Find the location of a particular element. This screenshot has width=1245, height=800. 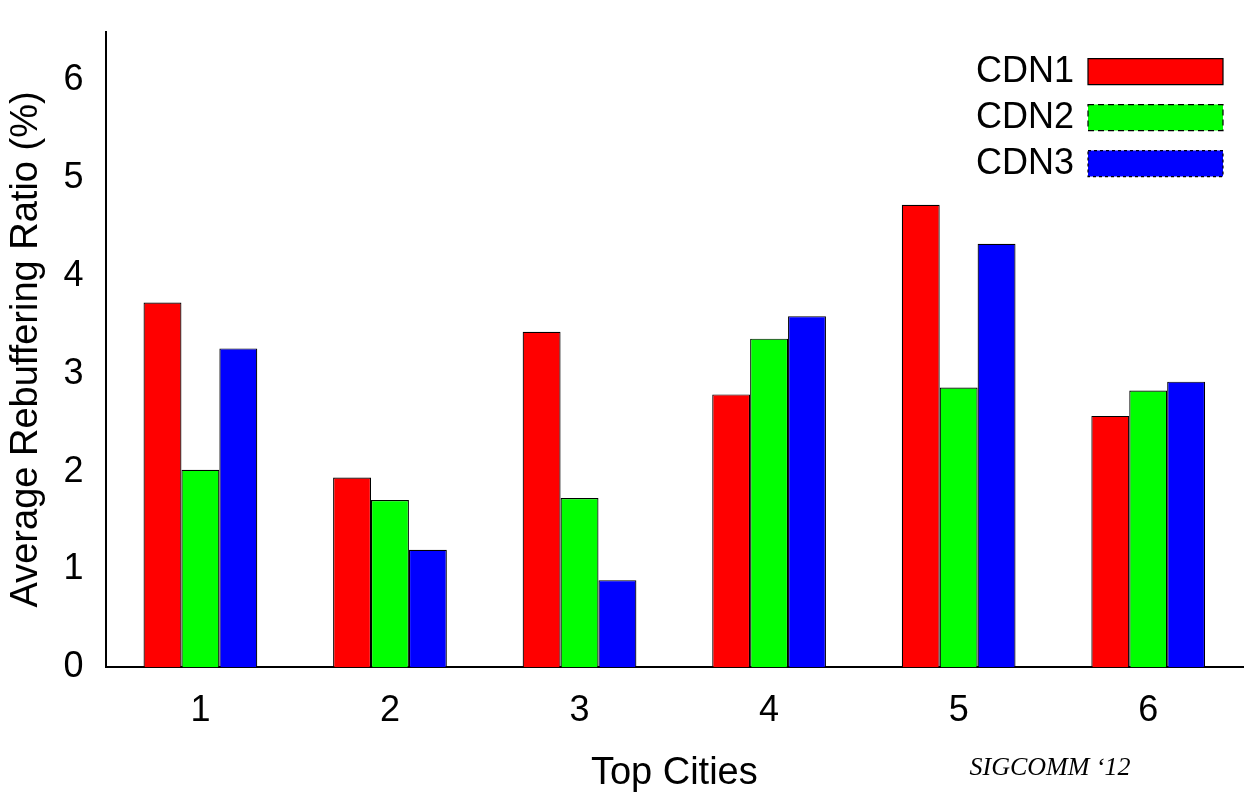

x-tick-label: 5 is located at coordinates (958, 708).